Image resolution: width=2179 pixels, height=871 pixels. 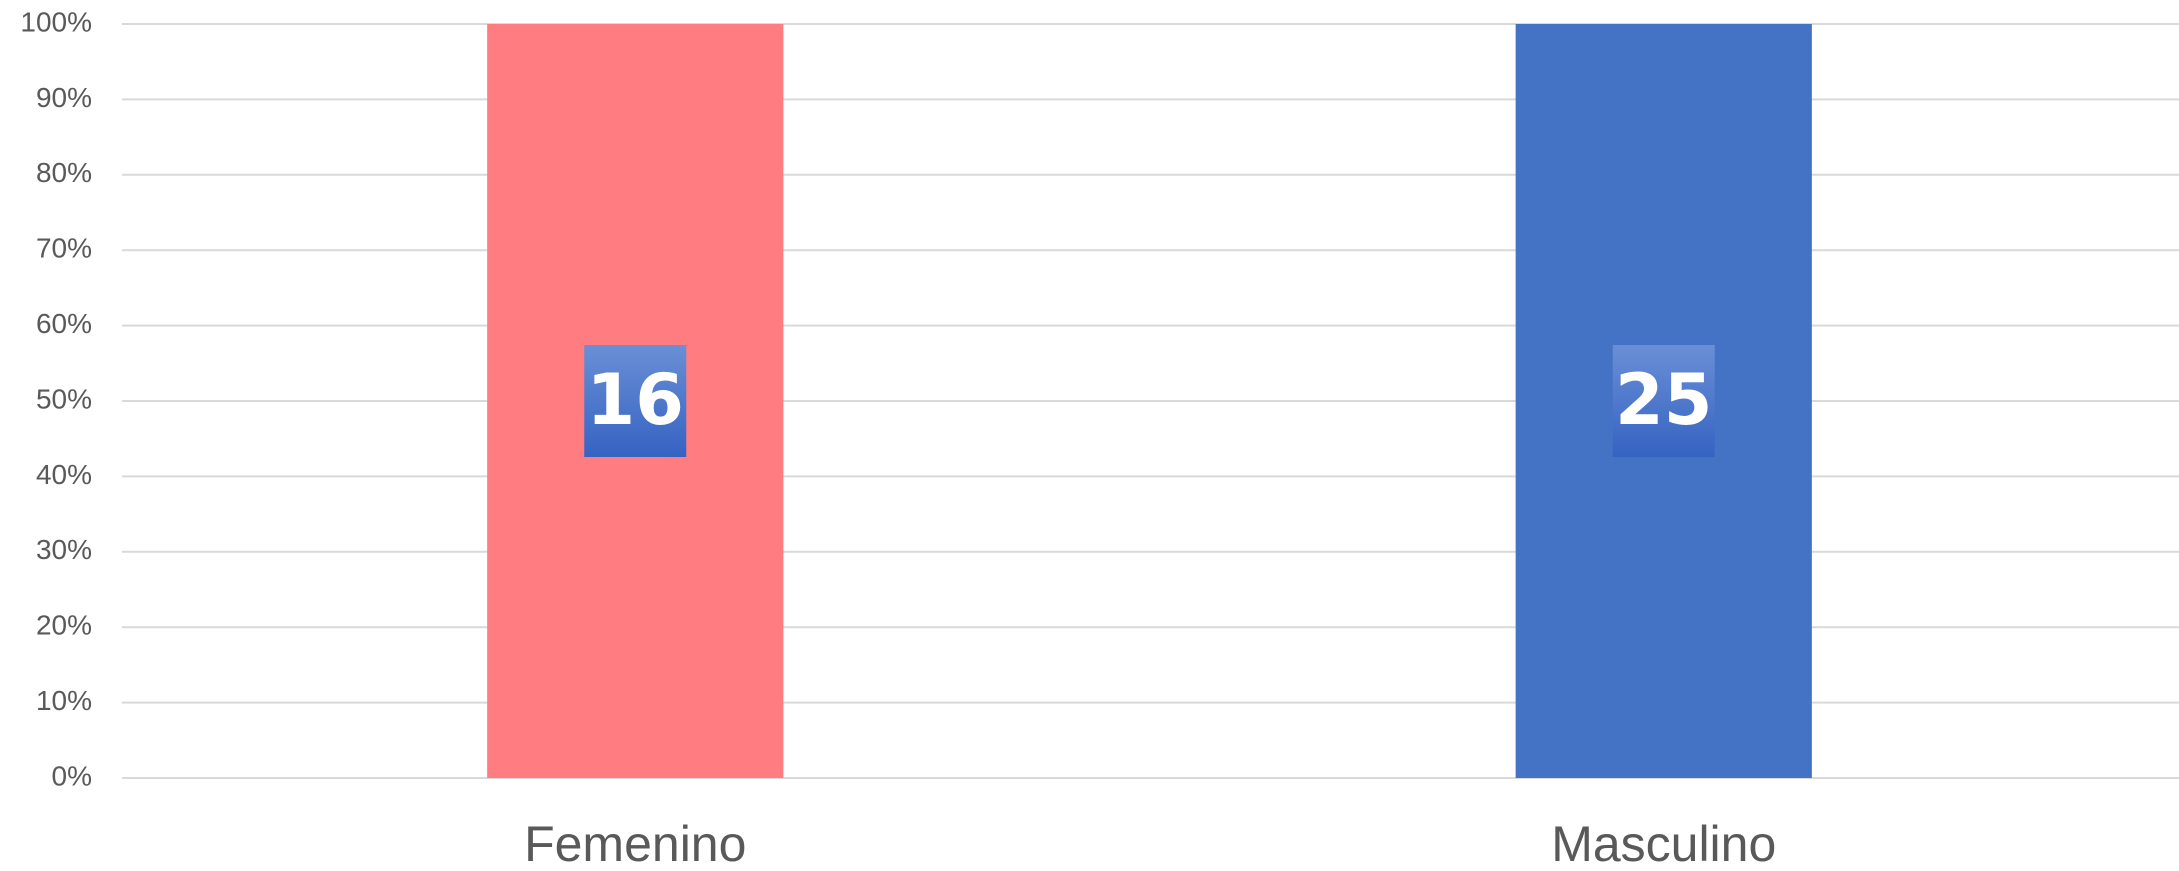 I want to click on data-label: 16, so click(x=635, y=400).